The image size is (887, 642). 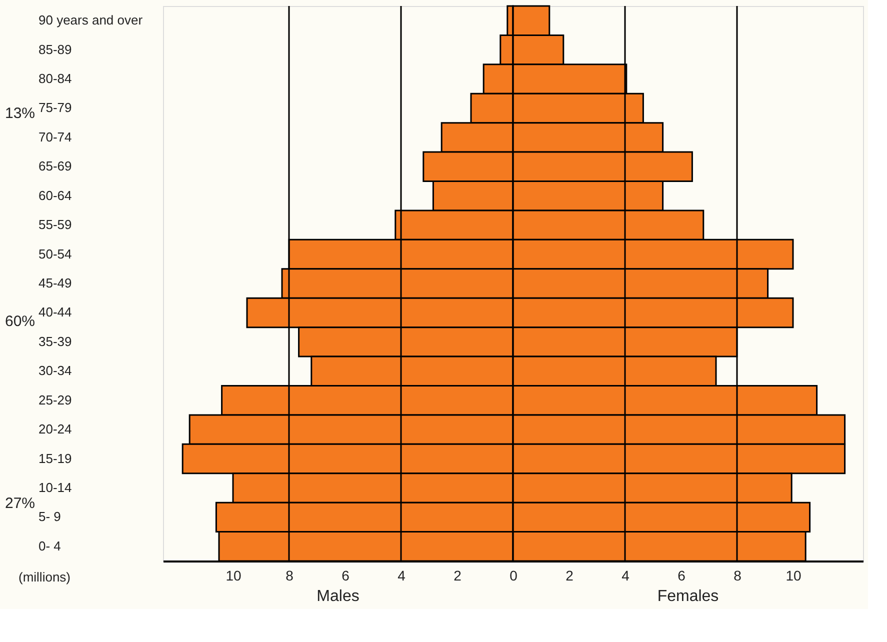 What do you see at coordinates (55, 400) in the screenshot?
I see `y-tick-label: 25-29` at bounding box center [55, 400].